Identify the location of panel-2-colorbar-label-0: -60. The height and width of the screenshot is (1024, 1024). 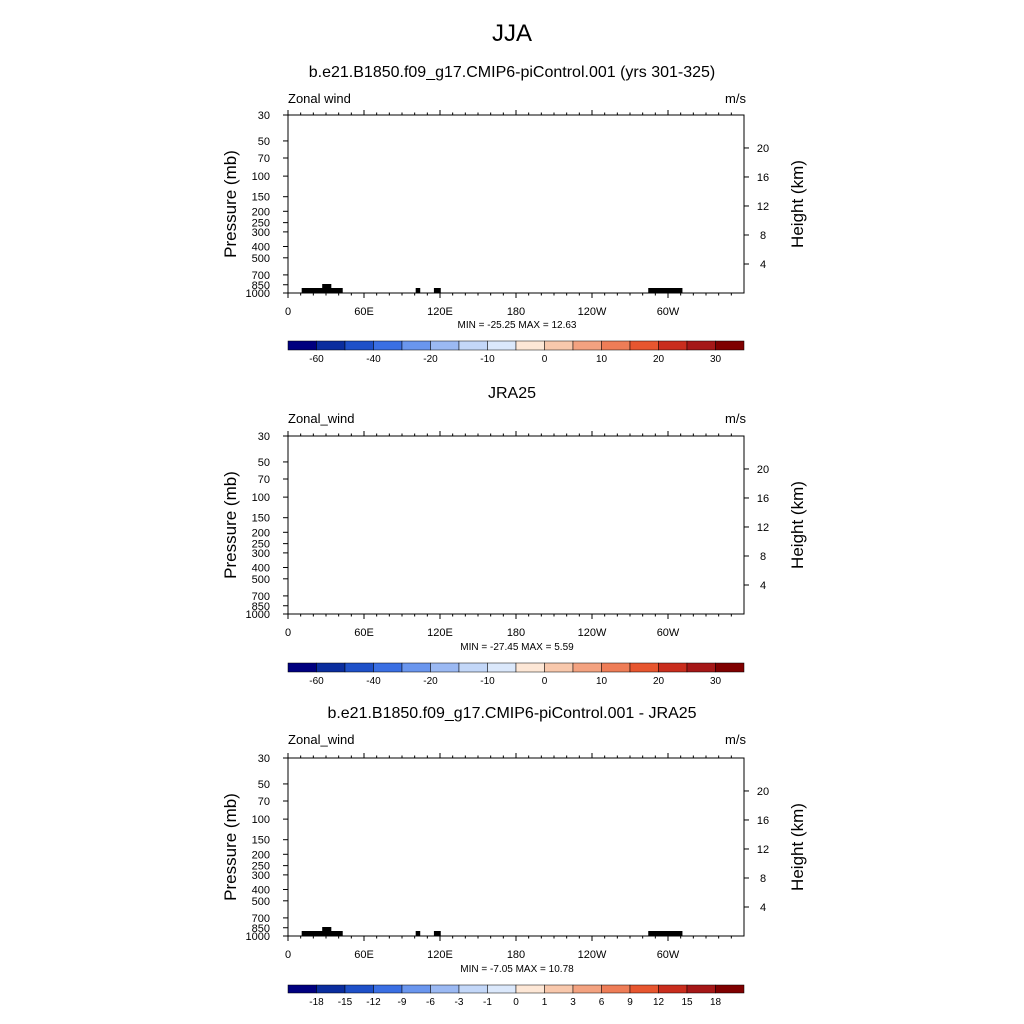
(316, 681).